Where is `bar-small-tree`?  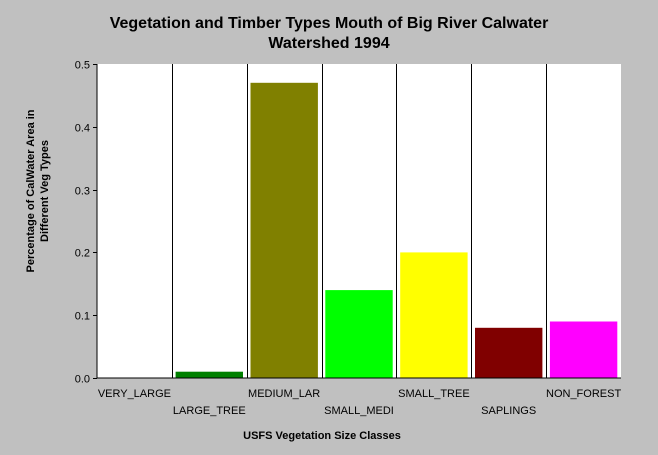 bar-small-tree is located at coordinates (434, 315).